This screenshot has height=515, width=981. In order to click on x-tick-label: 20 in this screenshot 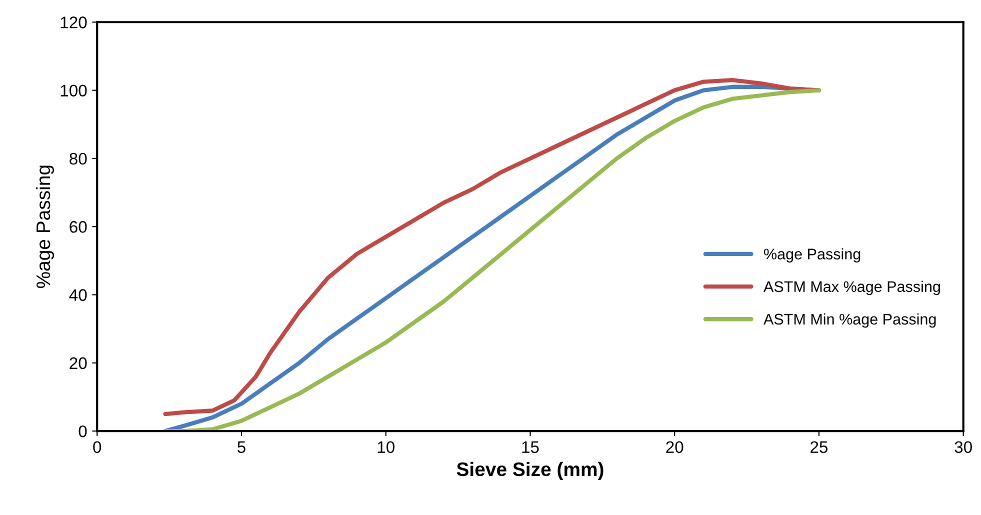, I will do `click(675, 447)`.